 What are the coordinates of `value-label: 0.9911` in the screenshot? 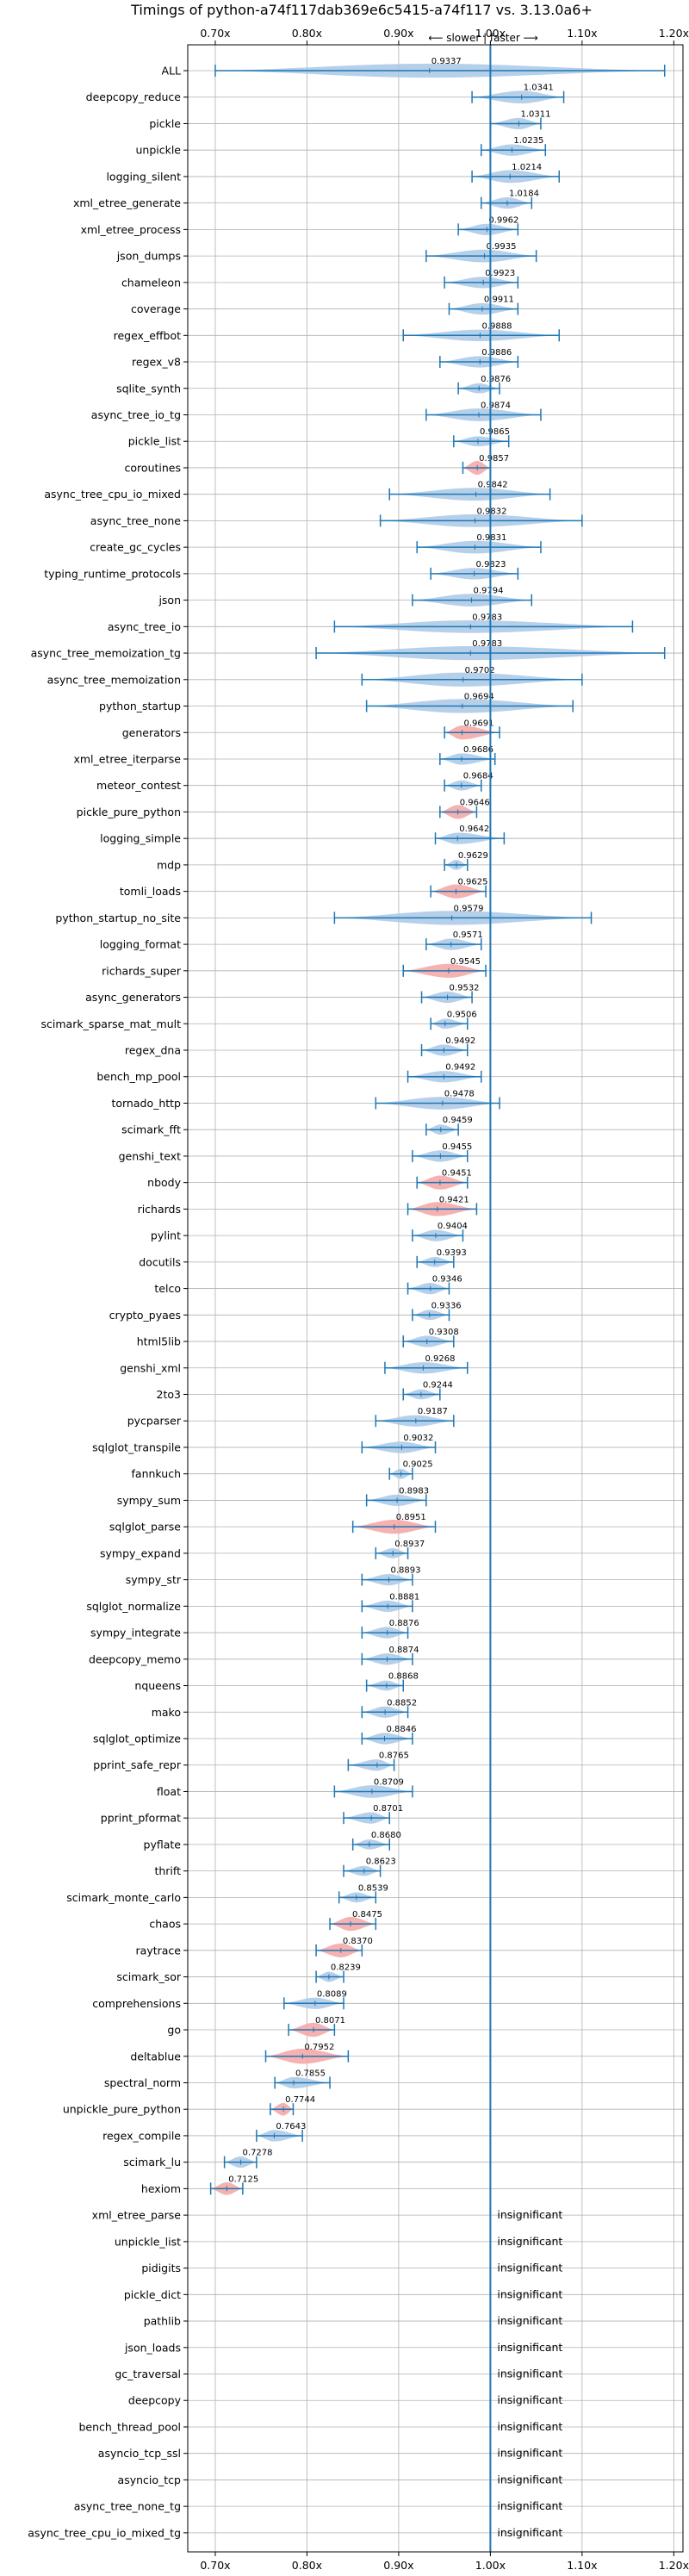 It's located at (499, 301).